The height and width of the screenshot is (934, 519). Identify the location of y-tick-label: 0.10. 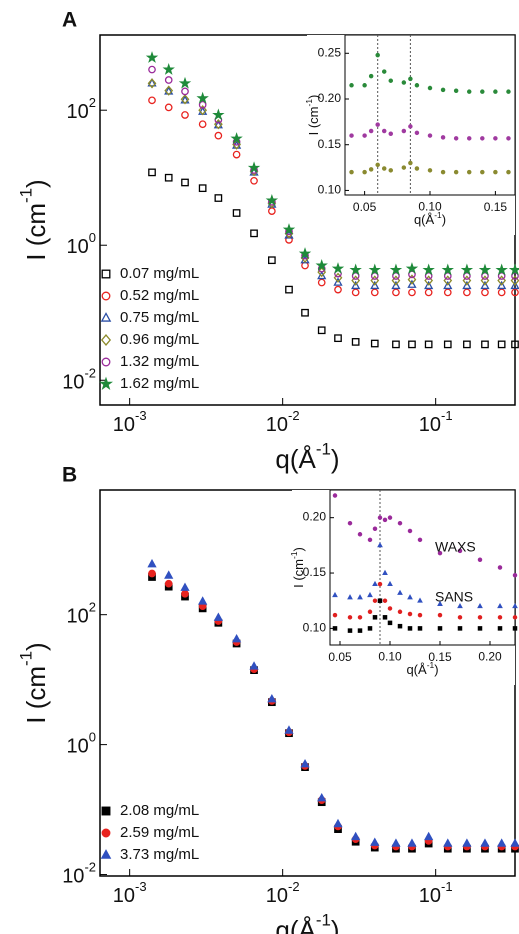
(315, 628).